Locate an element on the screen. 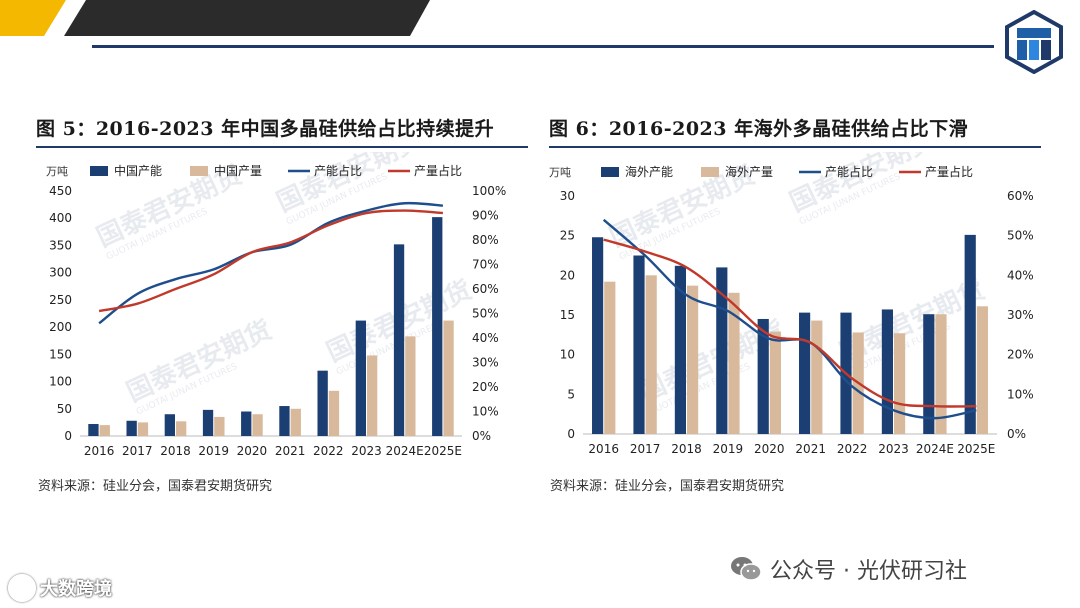  line-capacity-share is located at coordinates (270, 263).